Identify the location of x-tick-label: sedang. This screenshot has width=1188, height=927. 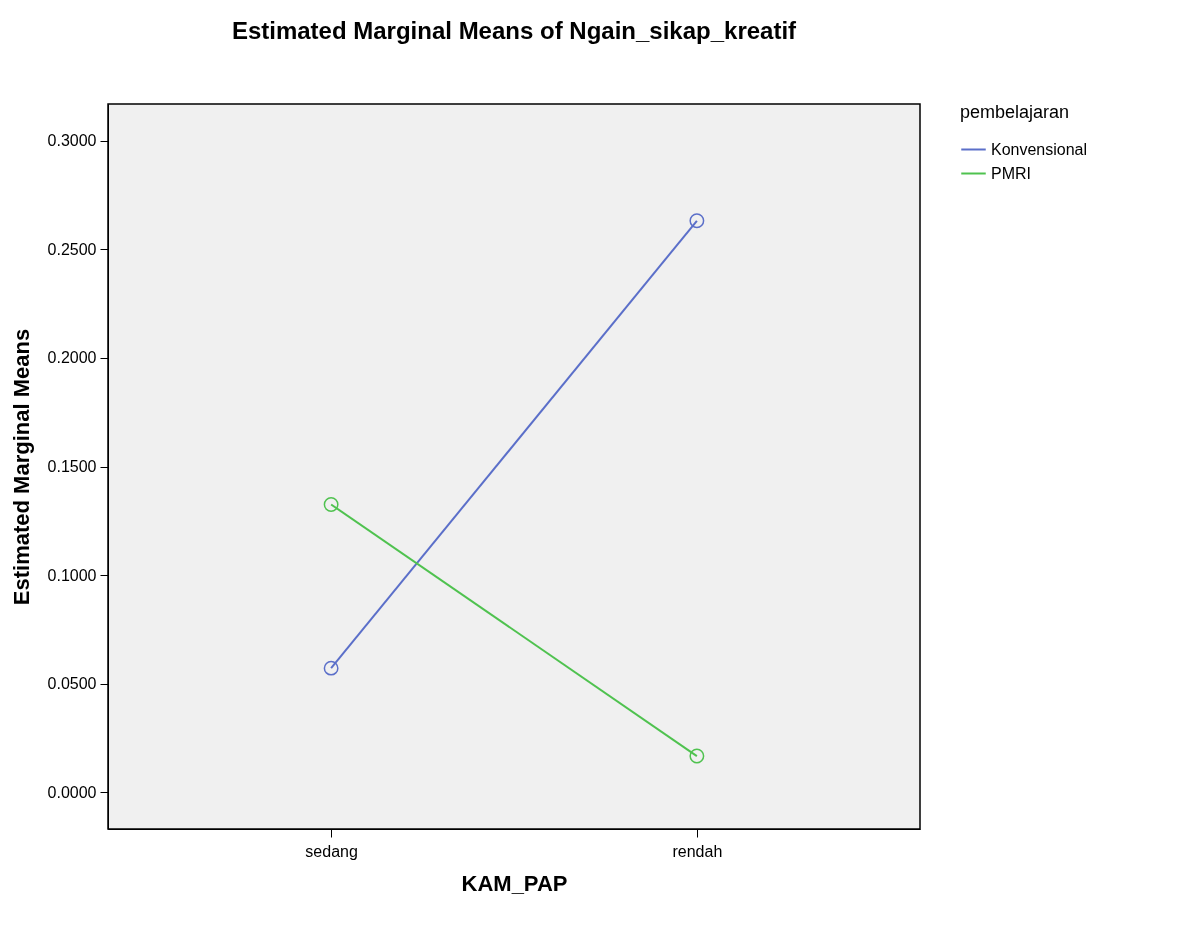
(331, 851).